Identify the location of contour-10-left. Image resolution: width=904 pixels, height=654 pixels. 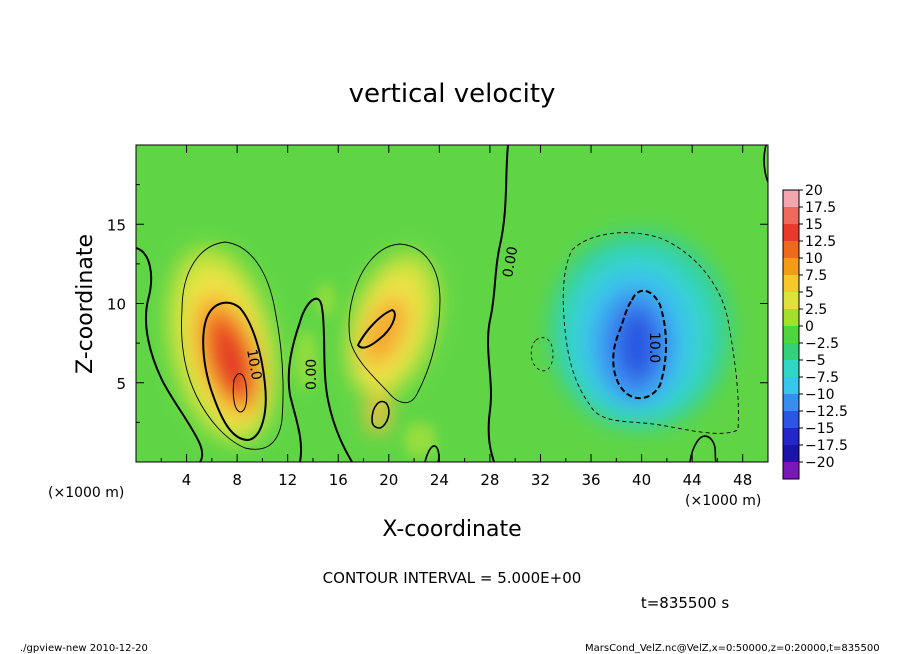
(234, 371).